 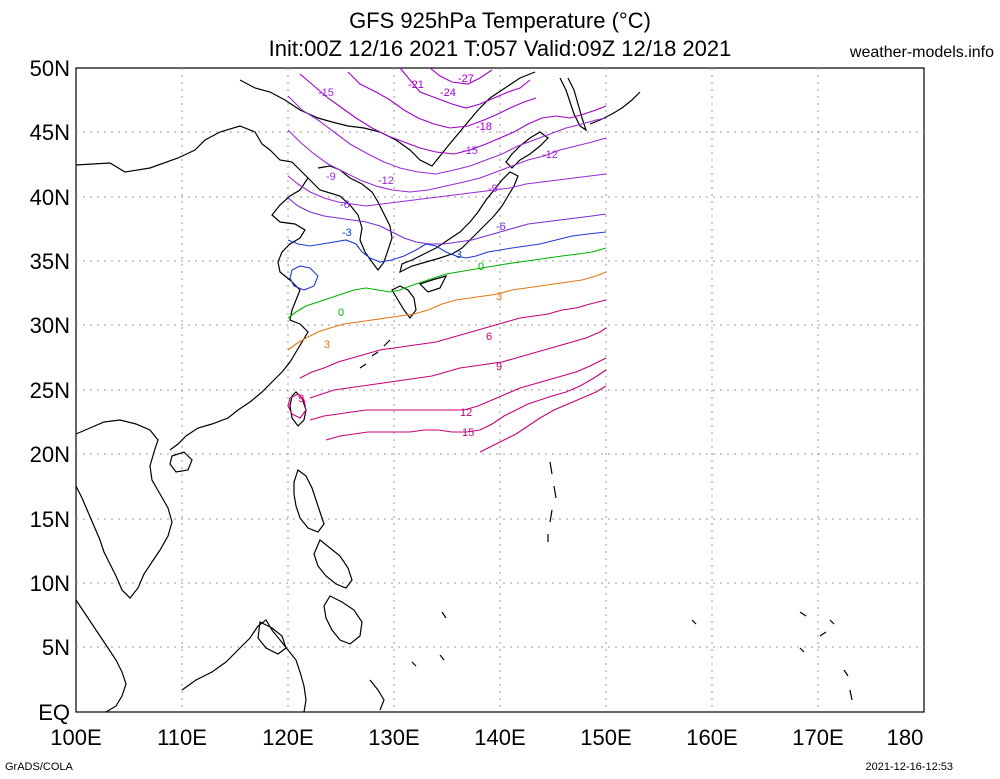 I want to click on lon-label-170e: 170E, so click(x=817, y=737).